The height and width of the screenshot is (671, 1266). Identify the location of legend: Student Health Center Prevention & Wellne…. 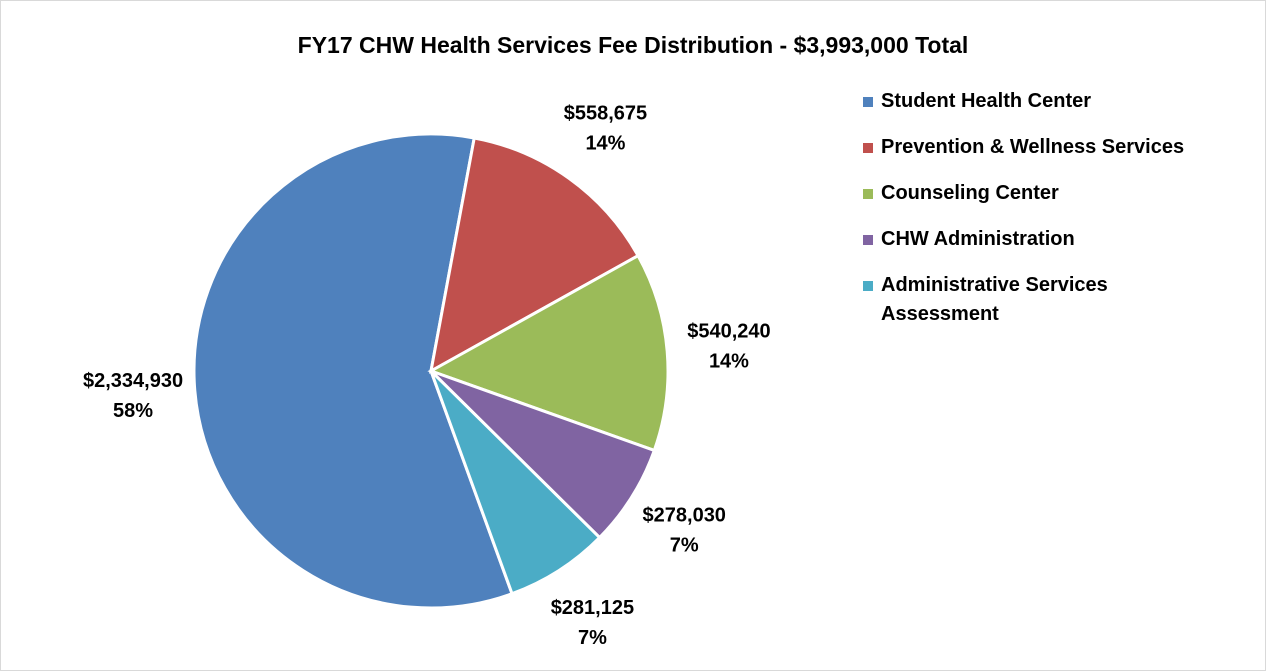
(1058, 216).